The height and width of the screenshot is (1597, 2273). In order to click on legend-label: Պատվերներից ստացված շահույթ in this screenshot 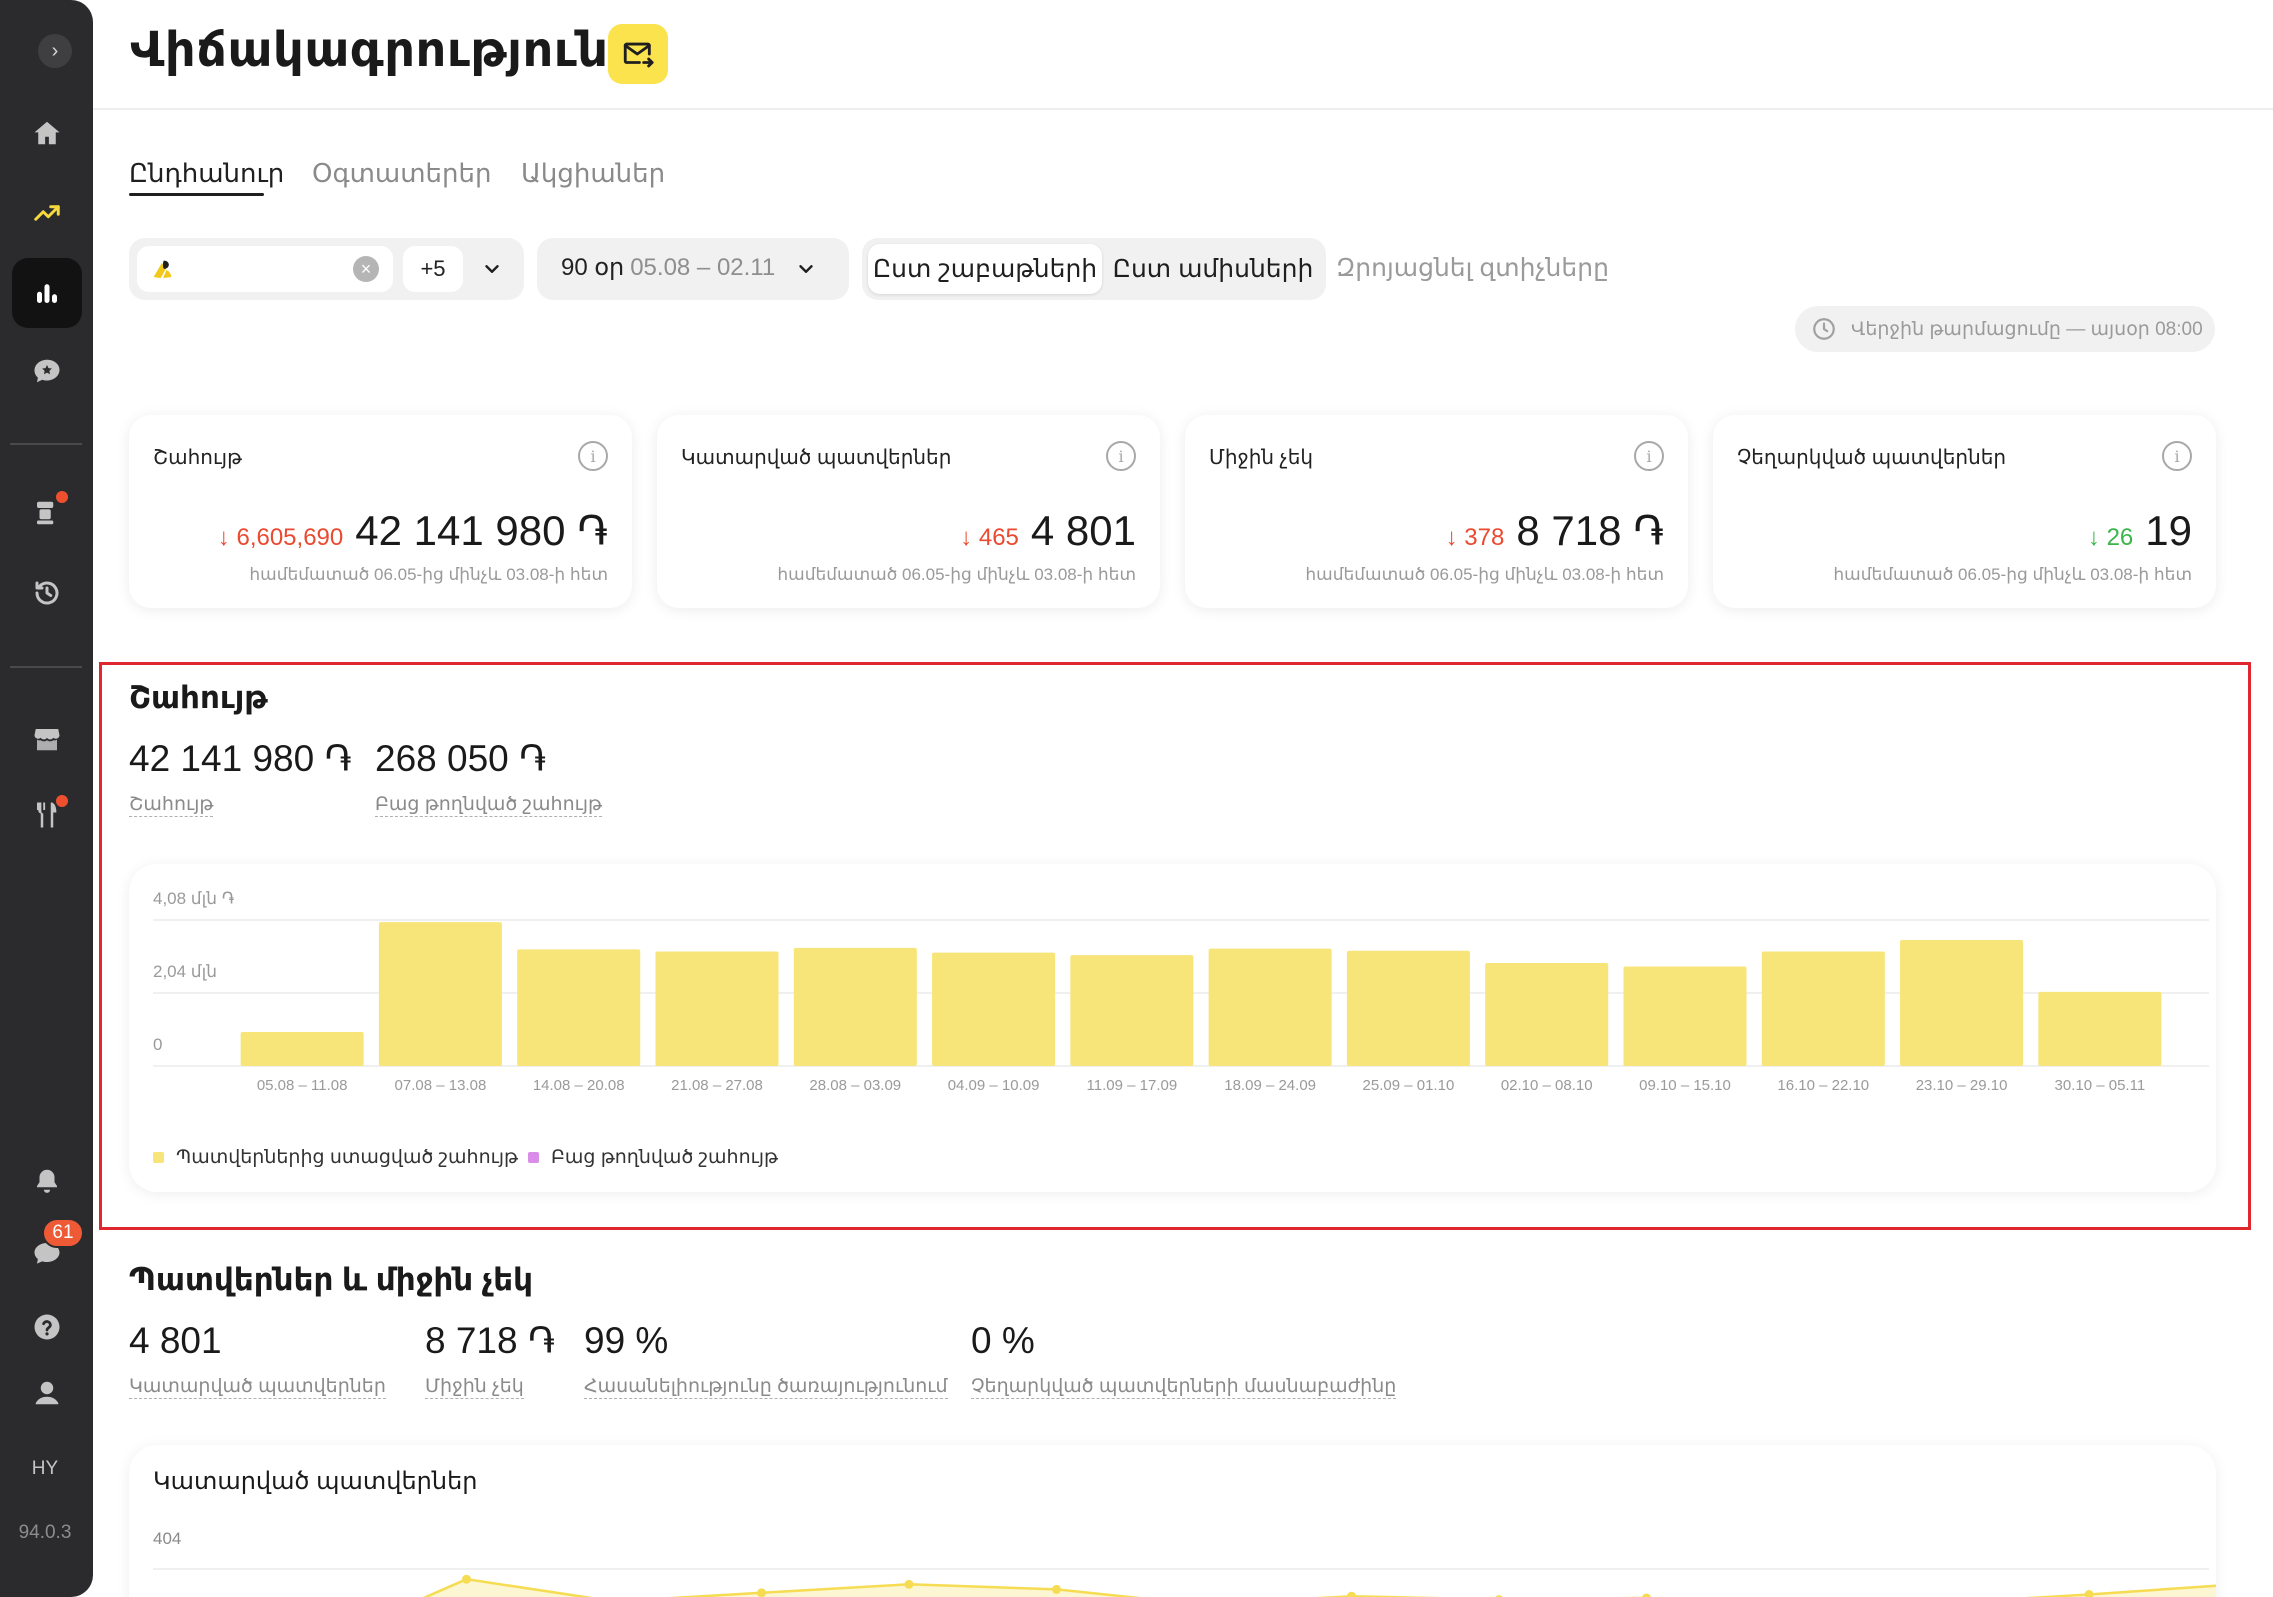, I will do `click(347, 1157)`.